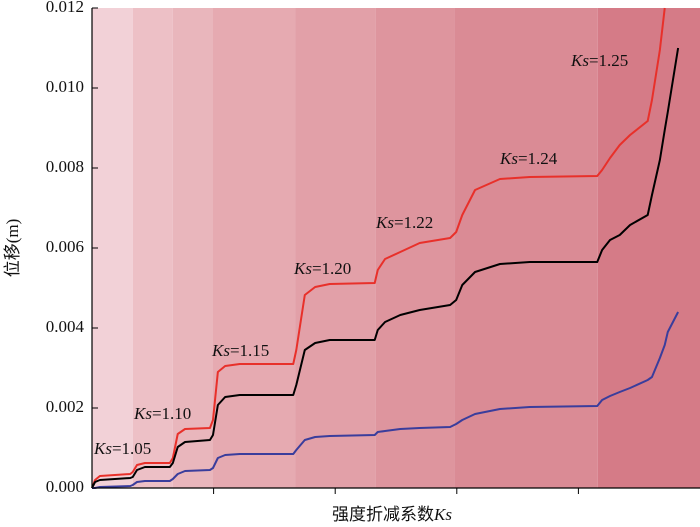 The image size is (700, 527). I want to click on stage-annotation: Ks=1.22, so click(404, 222).